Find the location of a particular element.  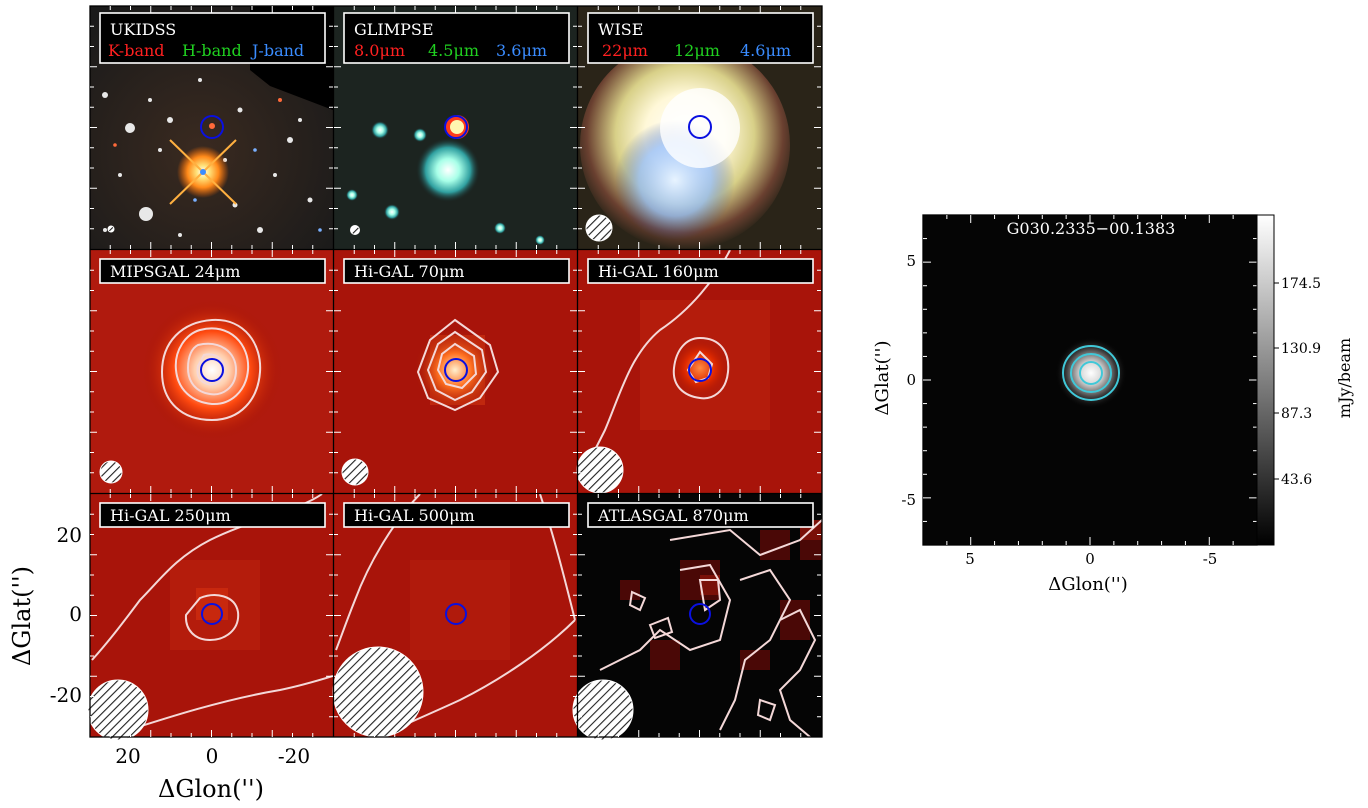

title-box-higal70: Hi-GAL 70μm is located at coordinates (456, 271).